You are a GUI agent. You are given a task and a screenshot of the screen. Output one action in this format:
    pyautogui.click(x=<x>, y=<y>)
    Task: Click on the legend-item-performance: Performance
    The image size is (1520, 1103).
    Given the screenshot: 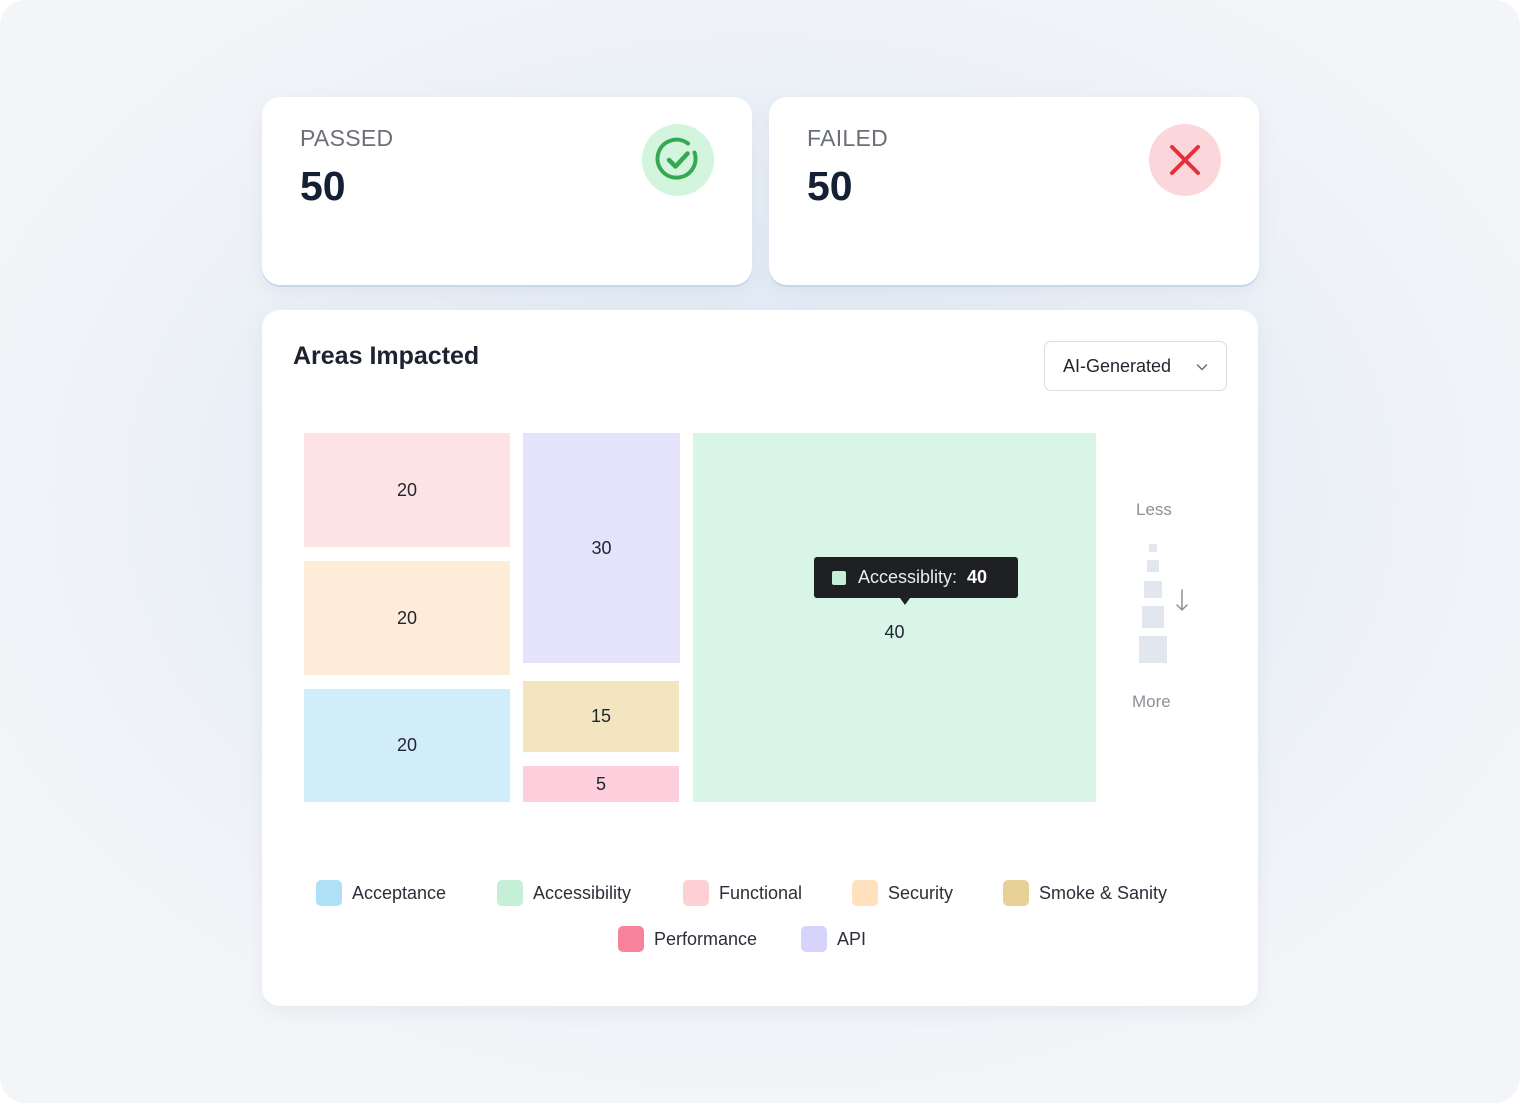 What is the action you would take?
    pyautogui.click(x=687, y=939)
    